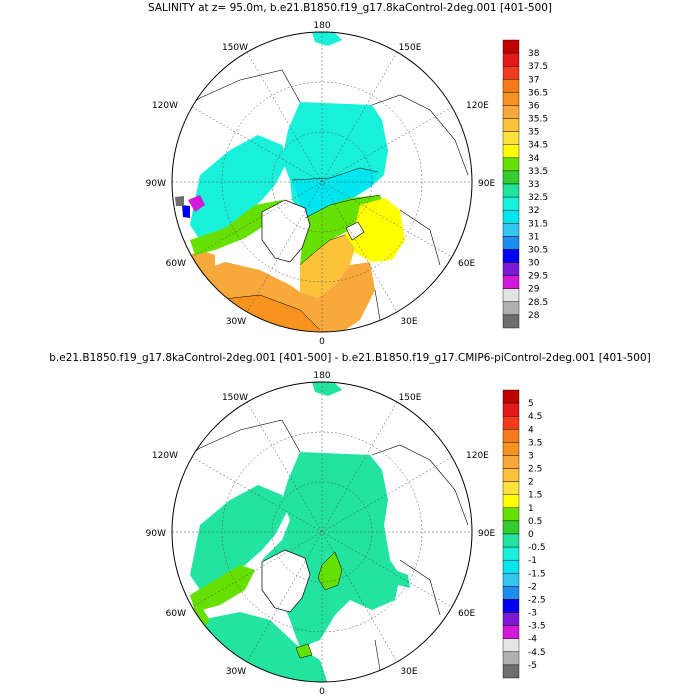 The height and width of the screenshot is (700, 700). Describe the element at coordinates (535, 470) in the screenshot. I see `bottom-colorbar-label: 2.5` at that location.